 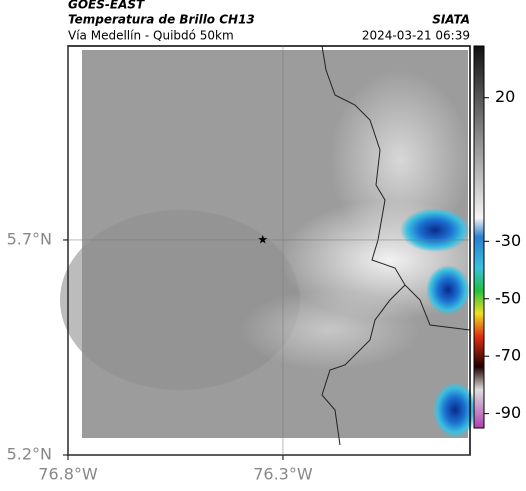 What do you see at coordinates (161, 20) in the screenshot?
I see `title: Temperatura de Brillo CH13` at bounding box center [161, 20].